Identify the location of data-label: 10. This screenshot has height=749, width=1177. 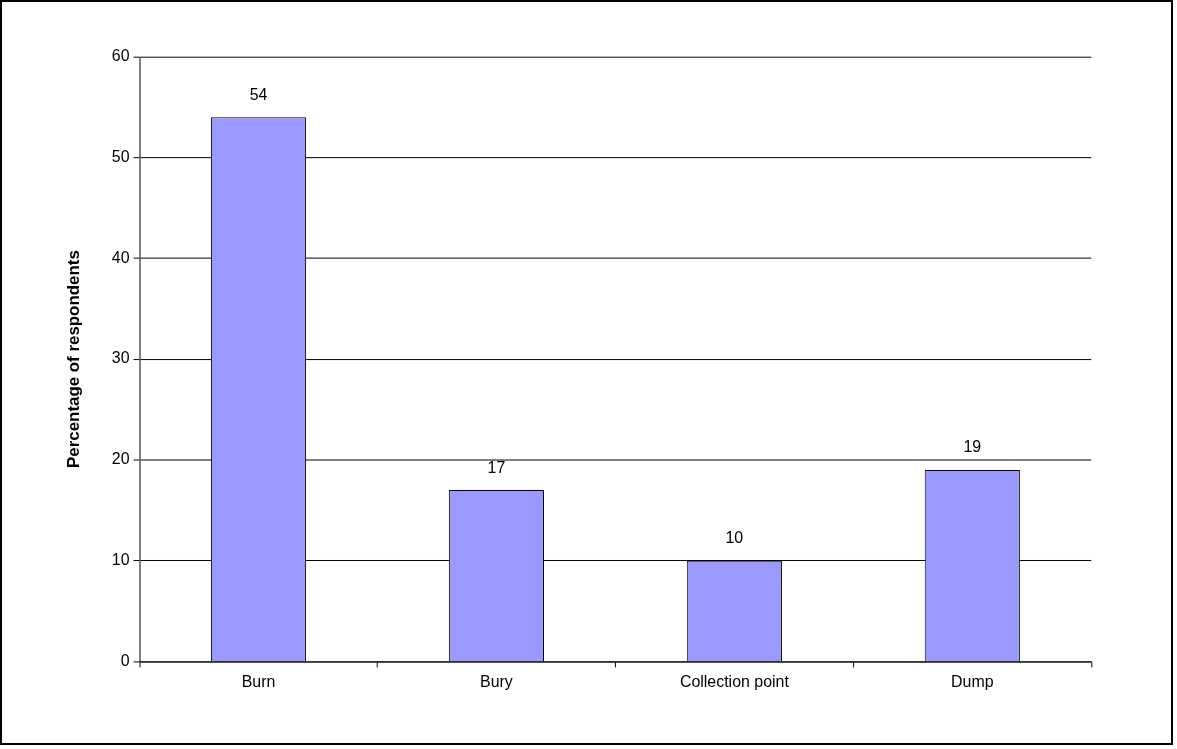
(734, 538).